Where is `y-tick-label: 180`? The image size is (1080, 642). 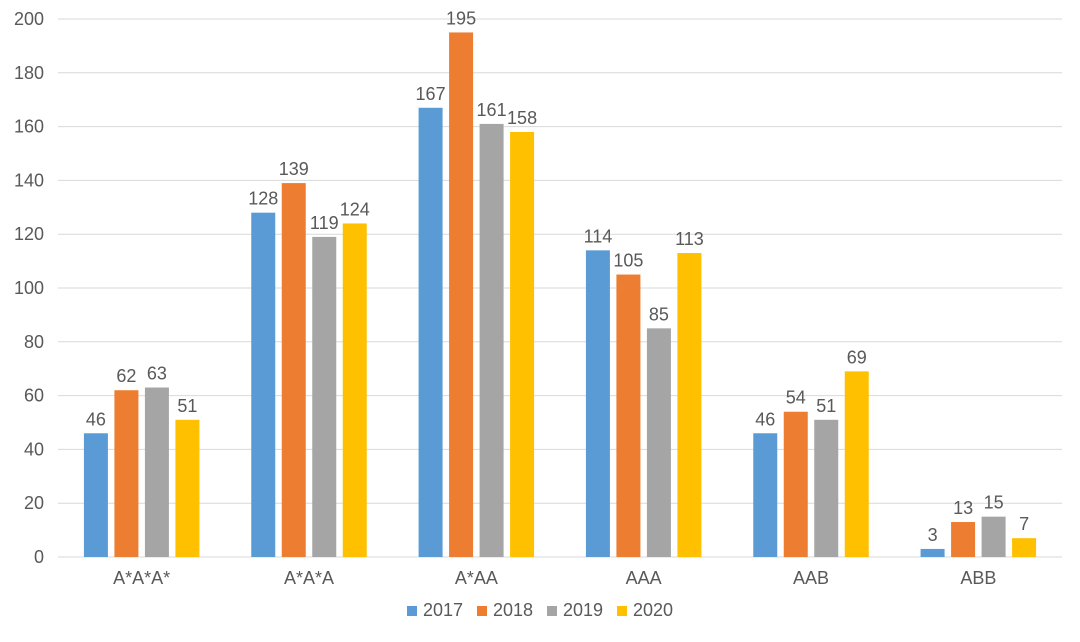
y-tick-label: 180 is located at coordinates (29, 73).